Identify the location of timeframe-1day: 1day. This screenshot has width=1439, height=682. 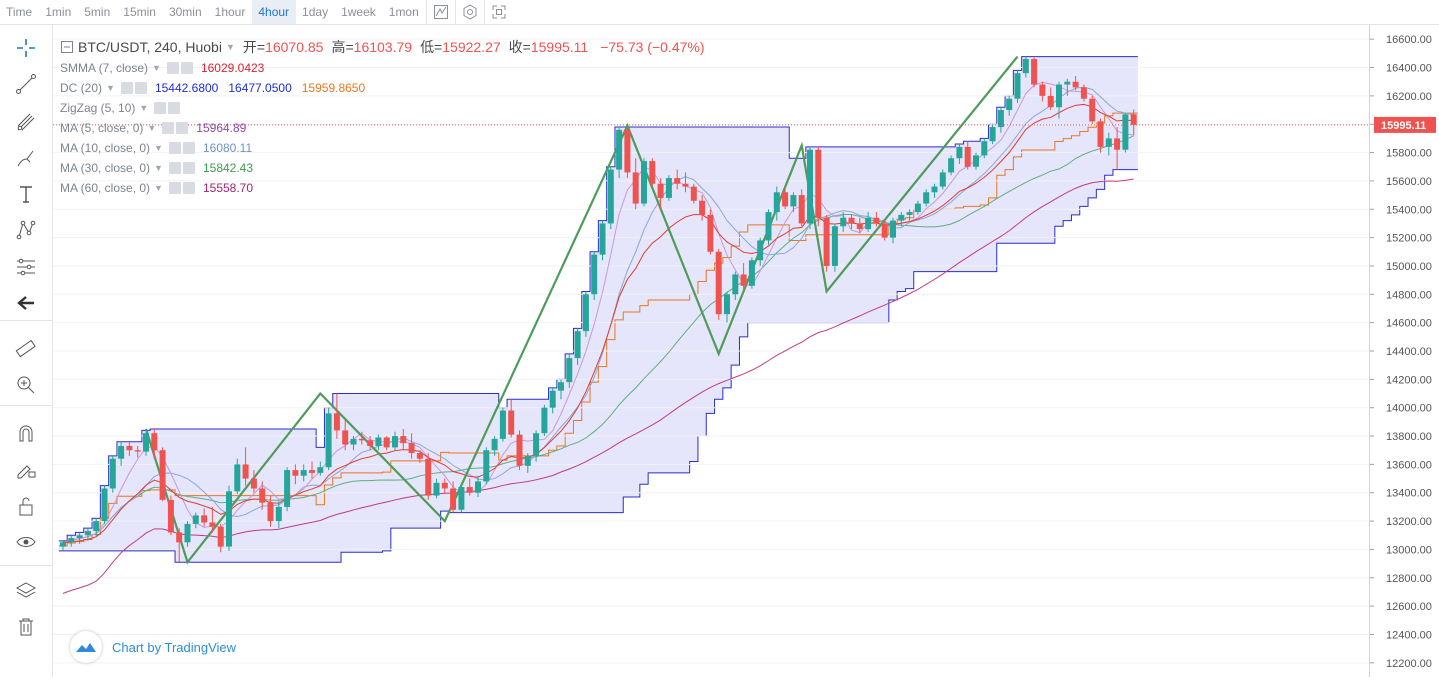
(315, 12).